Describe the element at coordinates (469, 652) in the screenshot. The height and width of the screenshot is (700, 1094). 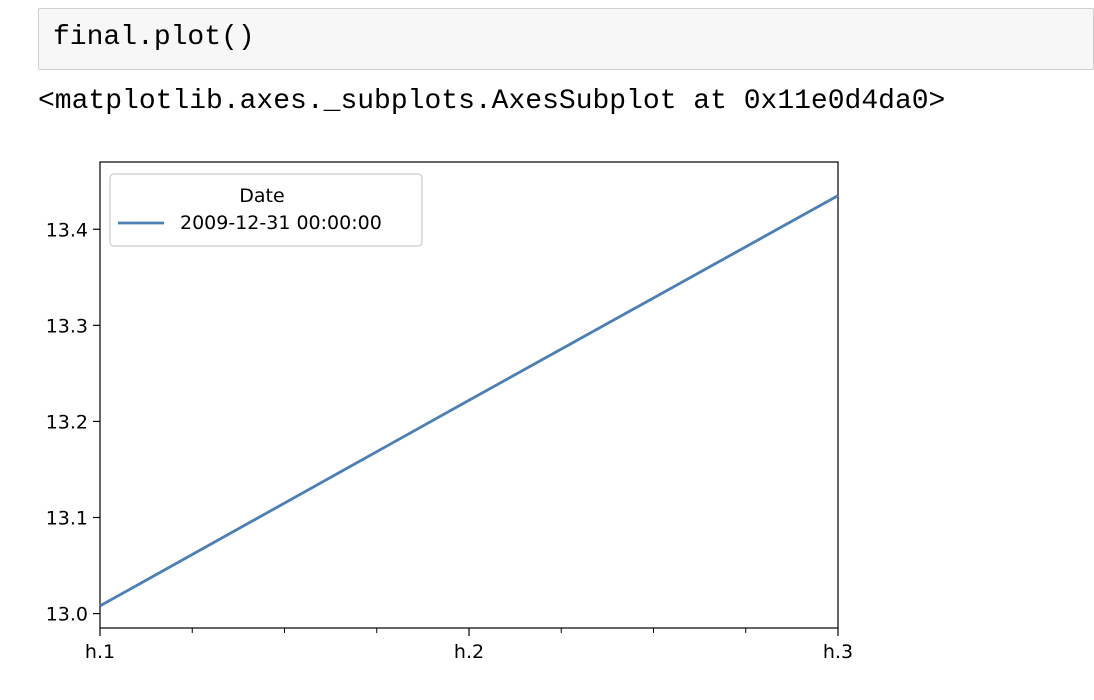
I see `x-tick-label: h.2` at that location.